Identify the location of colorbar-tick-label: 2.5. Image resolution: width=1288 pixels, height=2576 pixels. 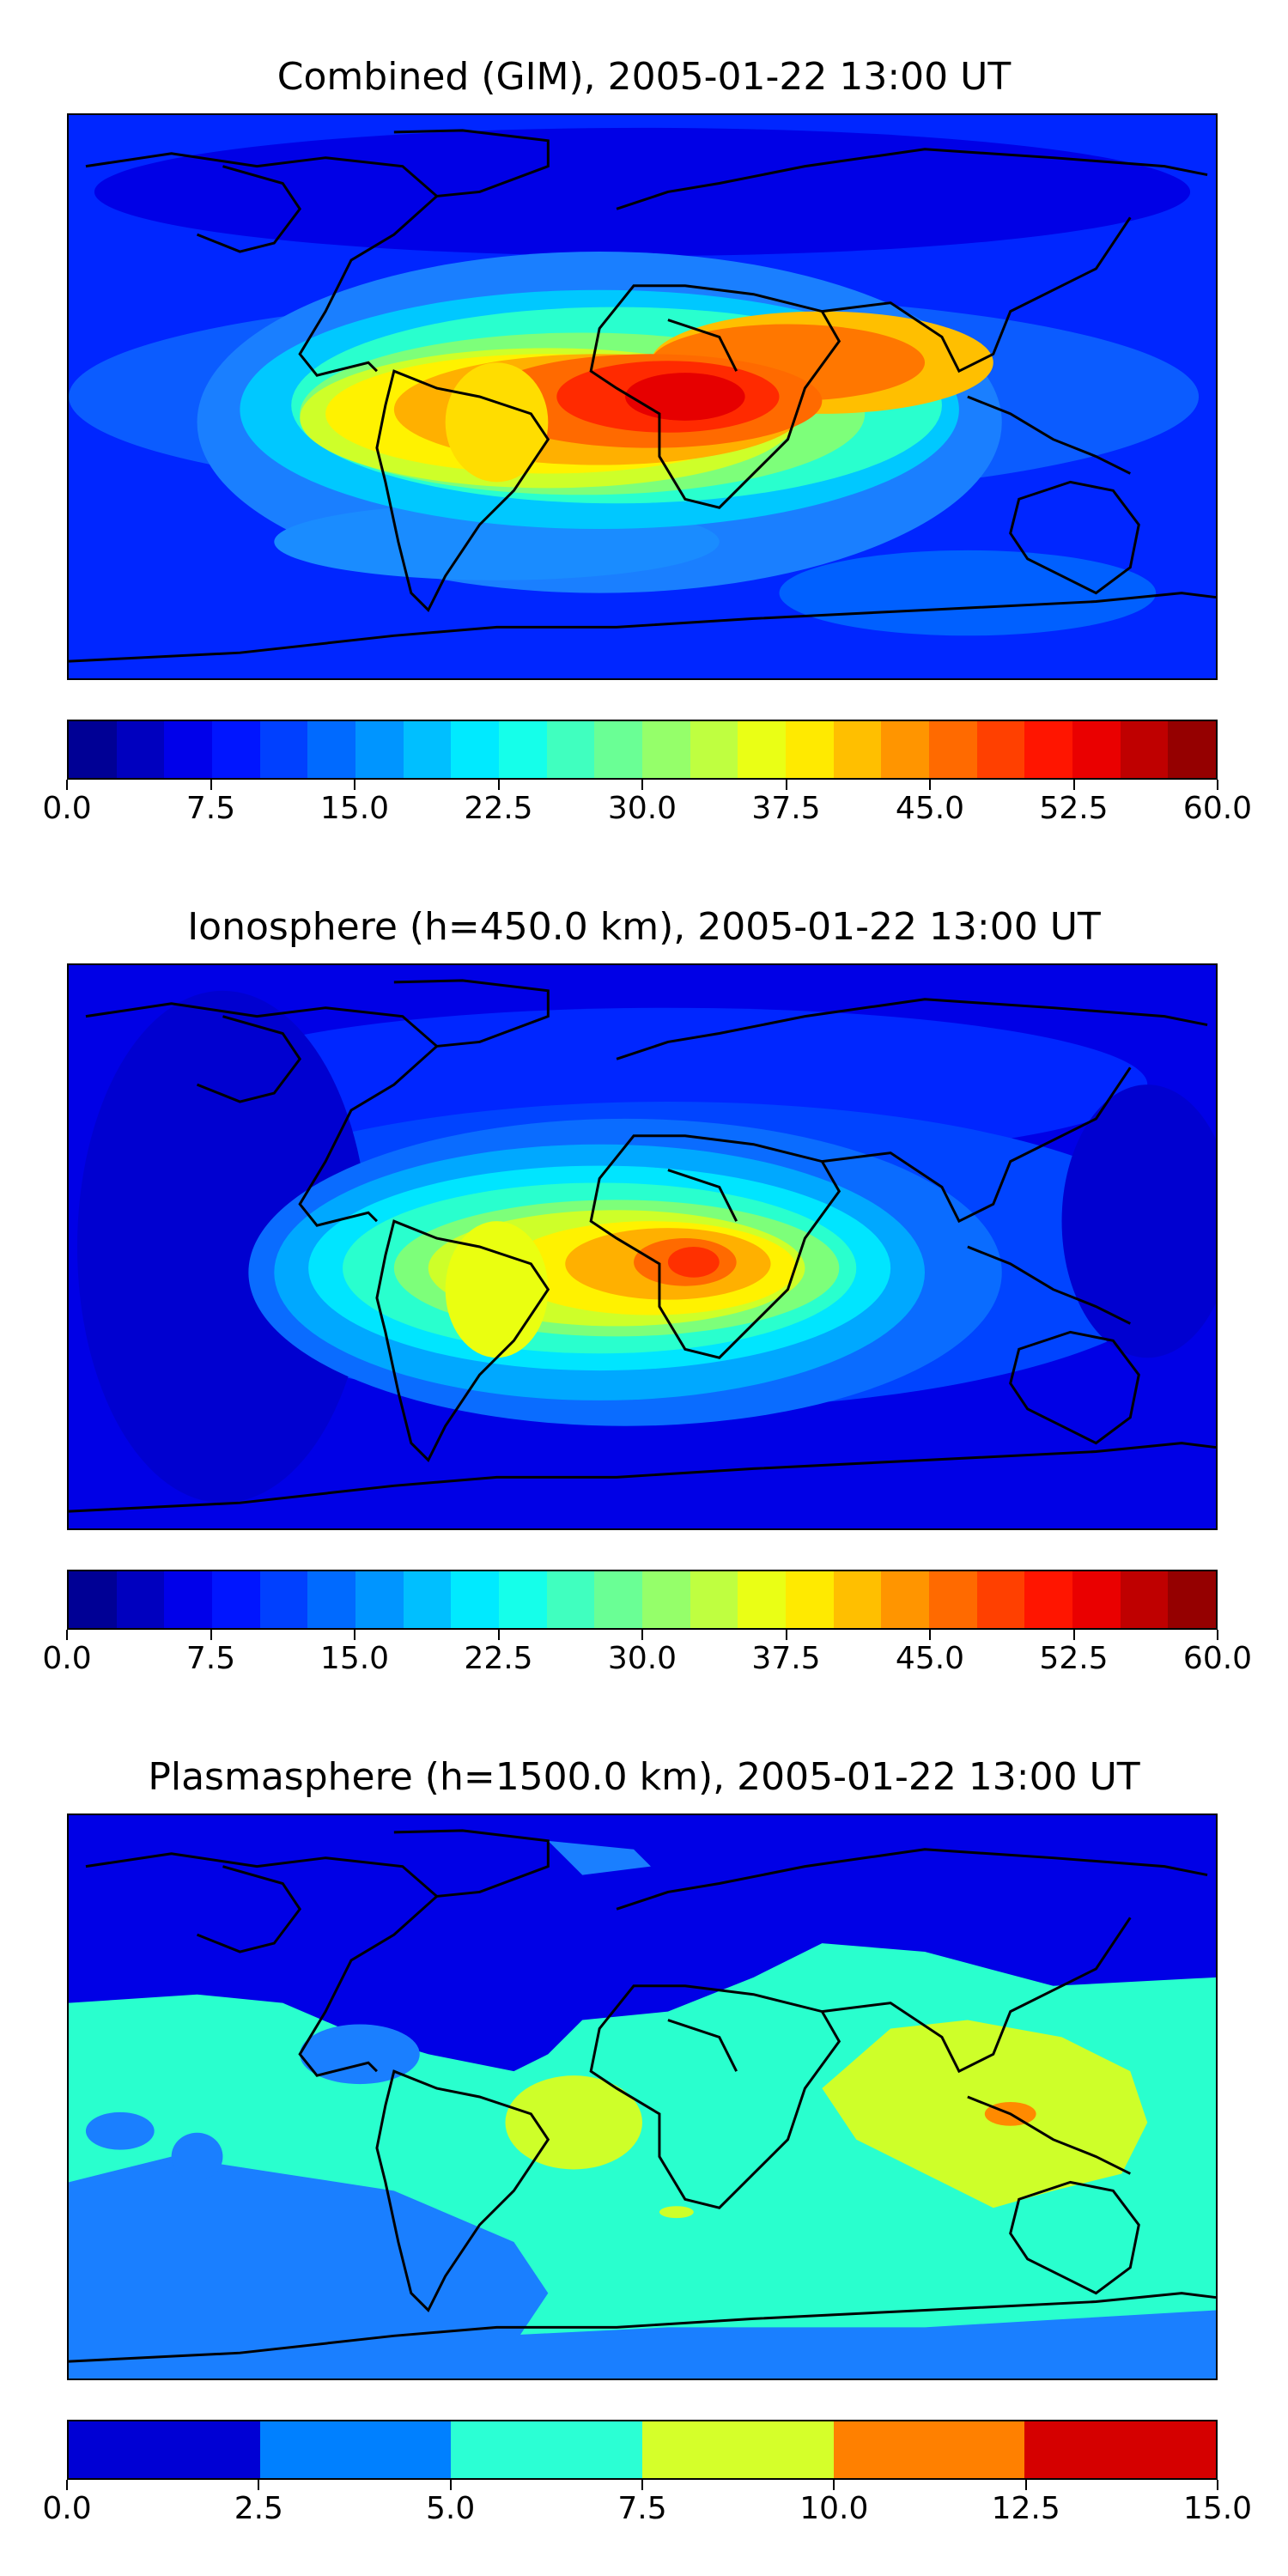
(258, 2508).